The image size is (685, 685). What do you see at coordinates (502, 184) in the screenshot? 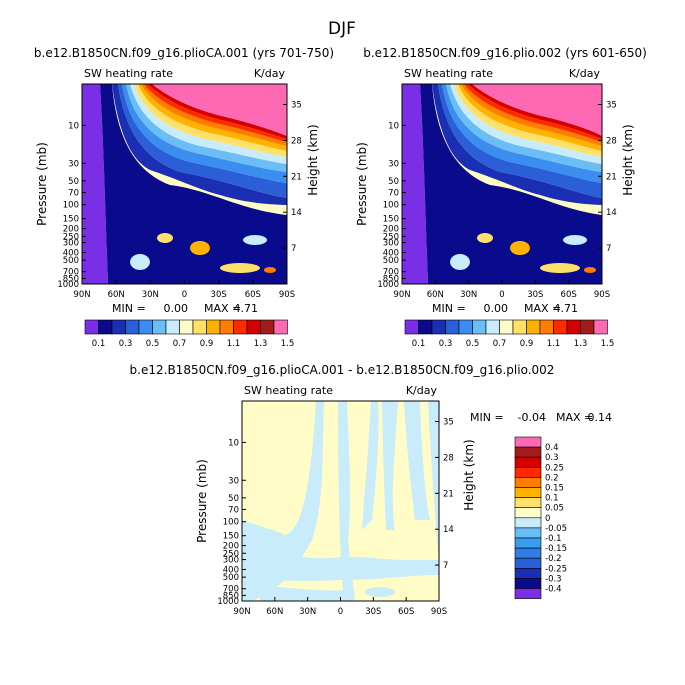
I see `panel-2-field` at bounding box center [502, 184].